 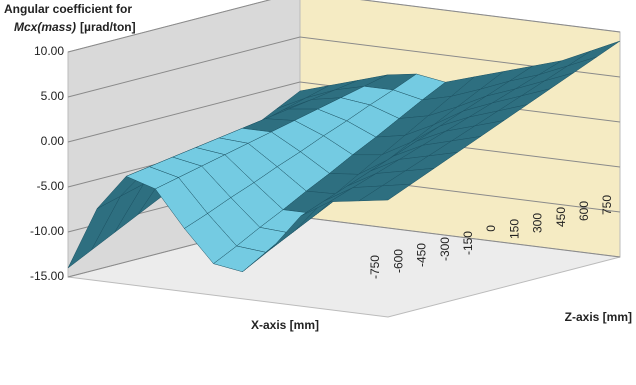 What do you see at coordinates (445, 249) in the screenshot?
I see `z-tick-label: -300` at bounding box center [445, 249].